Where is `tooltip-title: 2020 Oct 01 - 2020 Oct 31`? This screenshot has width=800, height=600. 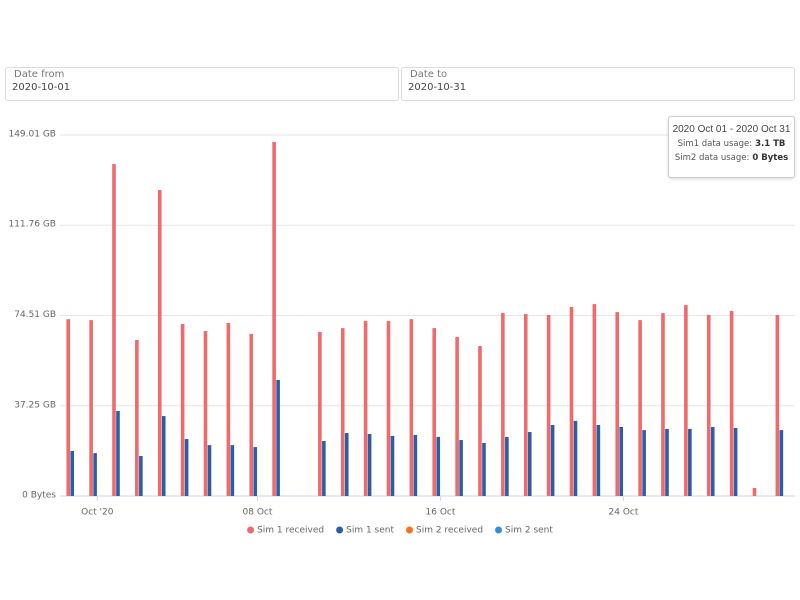 tooltip-title: 2020 Oct 01 - 2020 Oct 31 is located at coordinates (731, 129).